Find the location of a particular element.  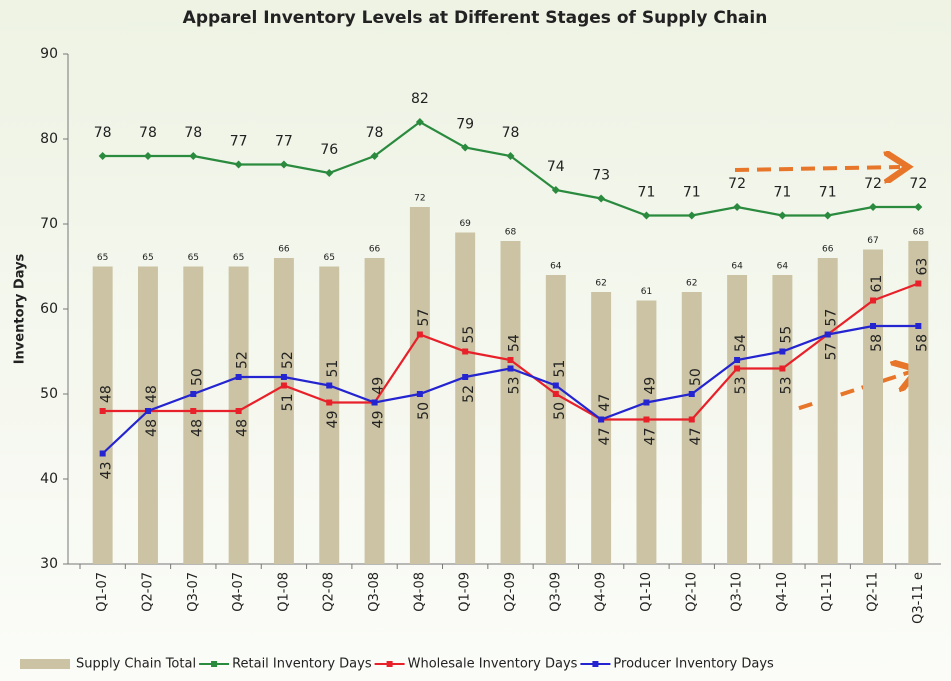

x-tick-label: Q4-09 is located at coordinates (601, 592).